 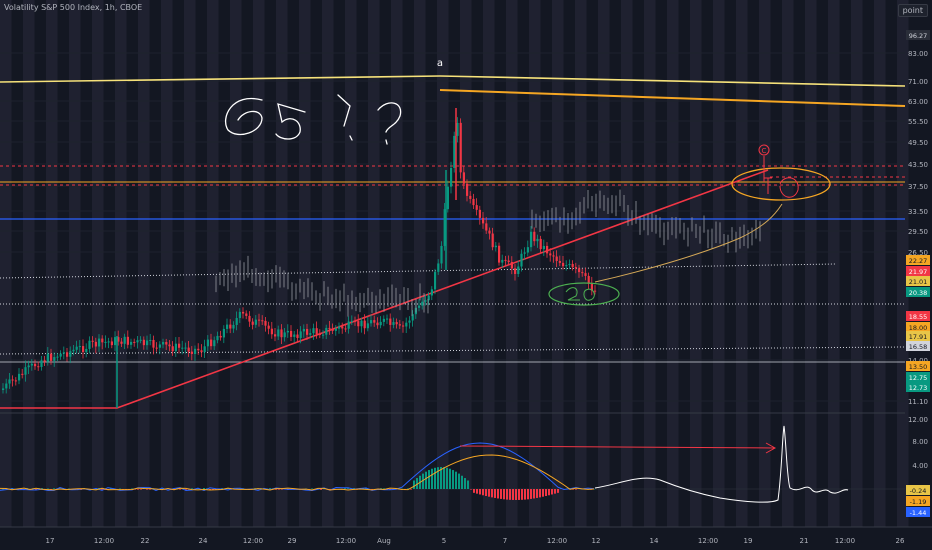 I want to click on price-tag-label: 18.00, so click(x=918, y=328).